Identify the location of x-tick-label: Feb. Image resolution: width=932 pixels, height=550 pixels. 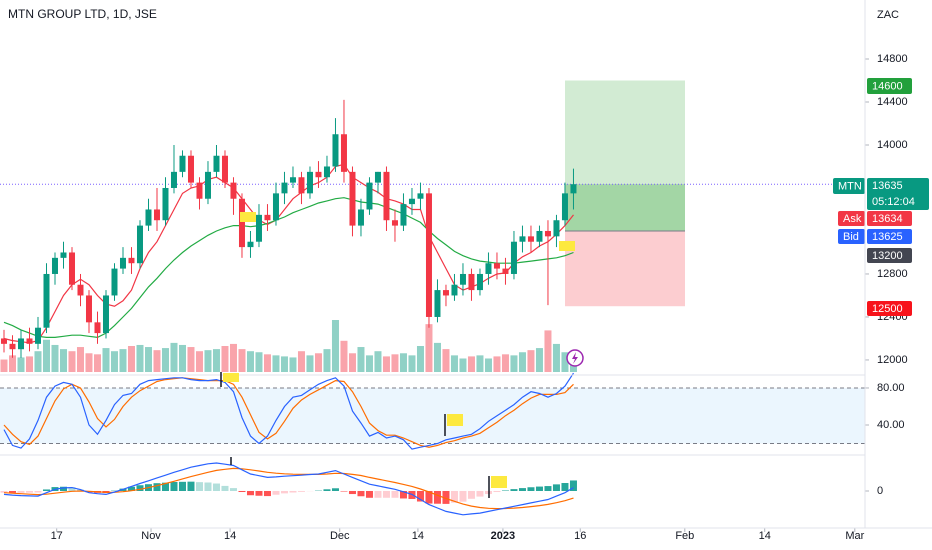
(684, 536).